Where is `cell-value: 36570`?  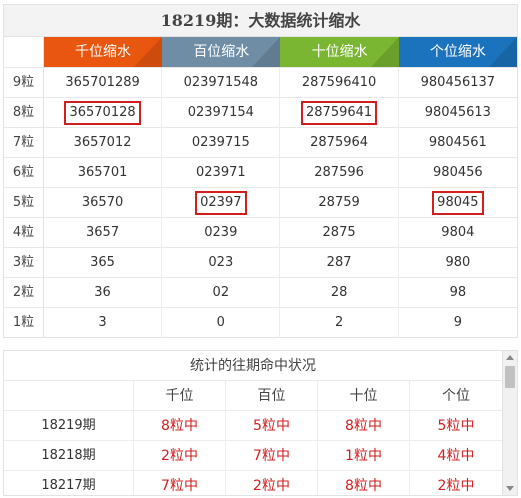 cell-value: 36570 is located at coordinates (102, 202).